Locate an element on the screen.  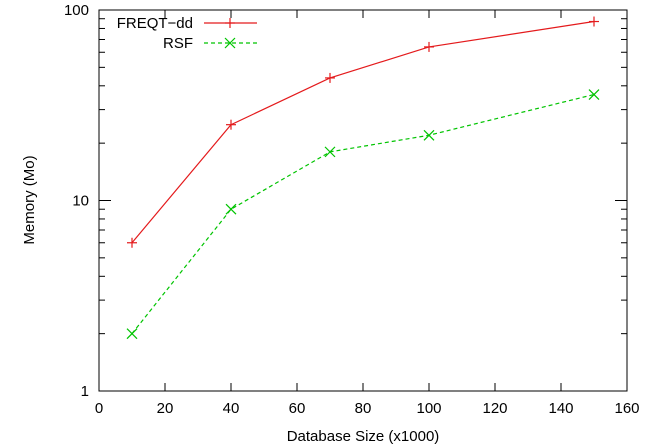
y-axis-label: Memory (Mo) is located at coordinates (29, 199).